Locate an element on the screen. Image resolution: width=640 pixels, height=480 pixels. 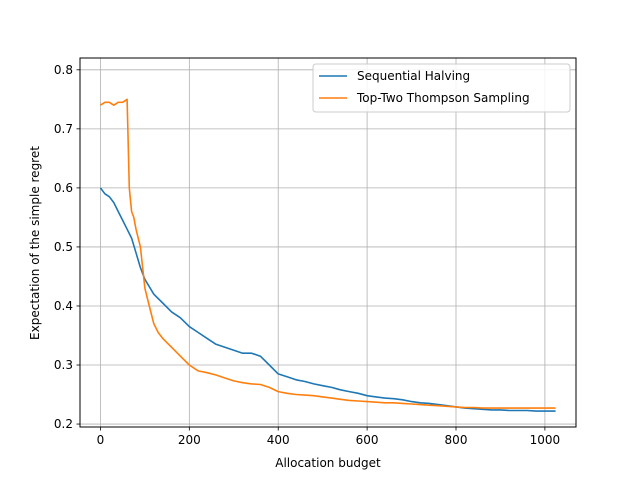
x-tick-label: 0 is located at coordinates (101, 440).